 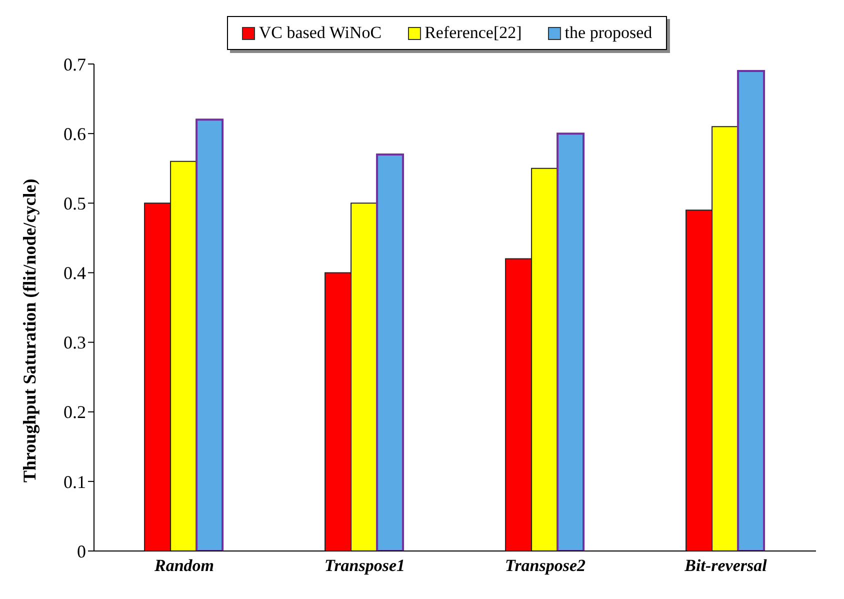 What do you see at coordinates (183, 566) in the screenshot?
I see `x-tick-label: Random` at bounding box center [183, 566].